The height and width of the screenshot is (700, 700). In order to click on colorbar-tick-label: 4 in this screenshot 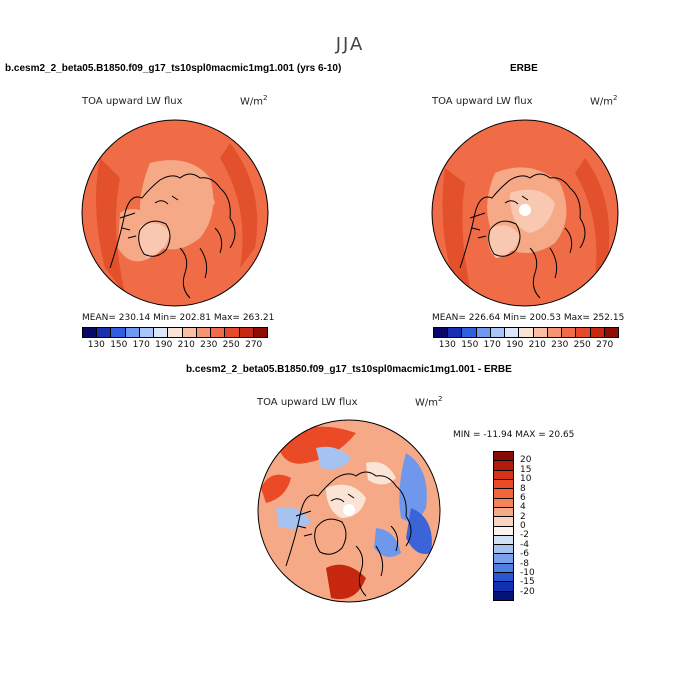, I will do `click(523, 507)`.